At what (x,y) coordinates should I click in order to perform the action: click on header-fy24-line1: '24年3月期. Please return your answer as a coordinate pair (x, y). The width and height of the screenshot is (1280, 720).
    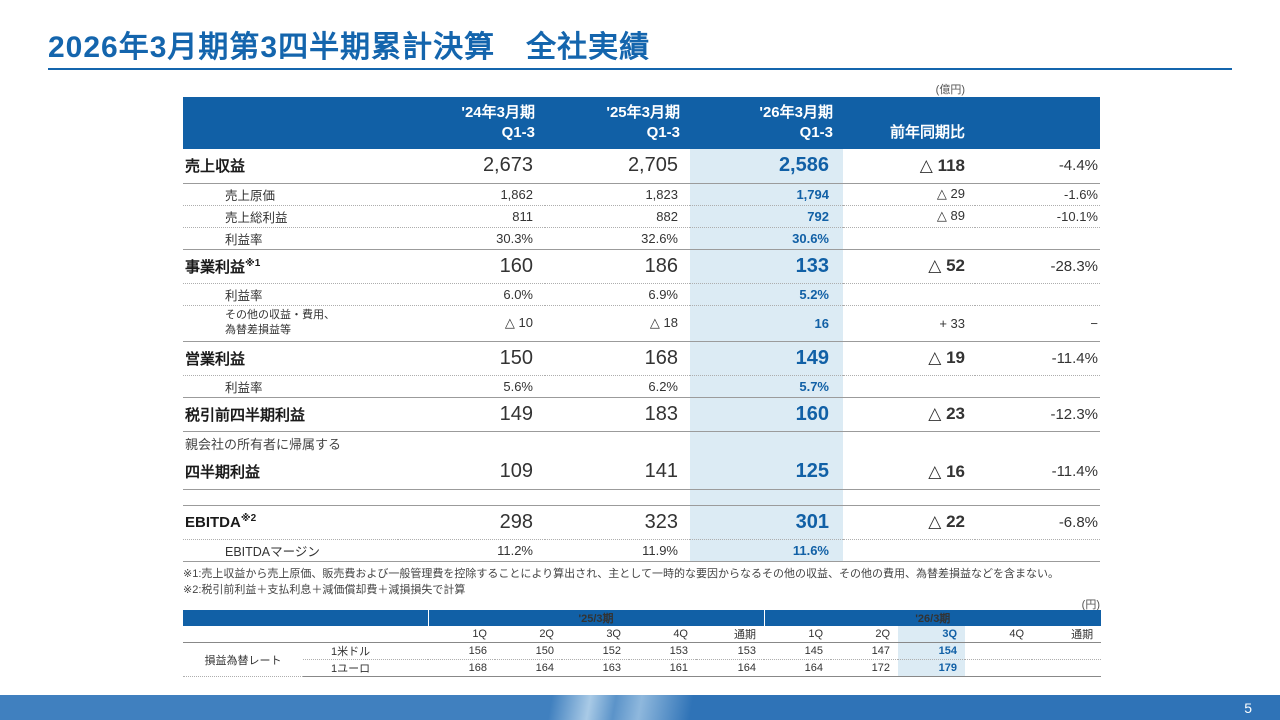
    Looking at the image, I should click on (498, 112).